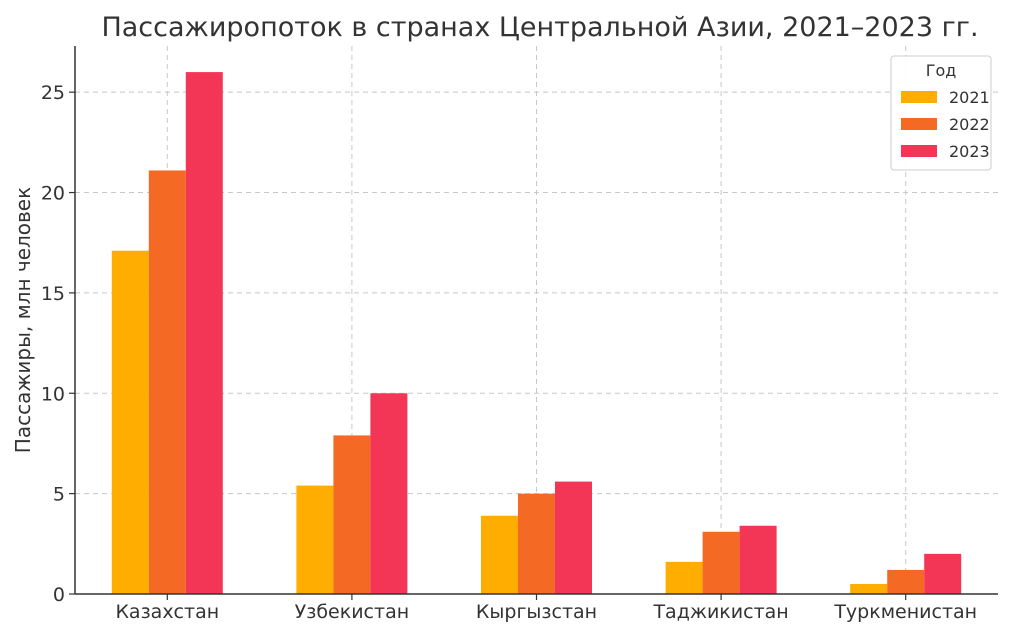  Describe the element at coordinates (969, 97) in the screenshot. I see `legend-label-2021: 2021` at that location.